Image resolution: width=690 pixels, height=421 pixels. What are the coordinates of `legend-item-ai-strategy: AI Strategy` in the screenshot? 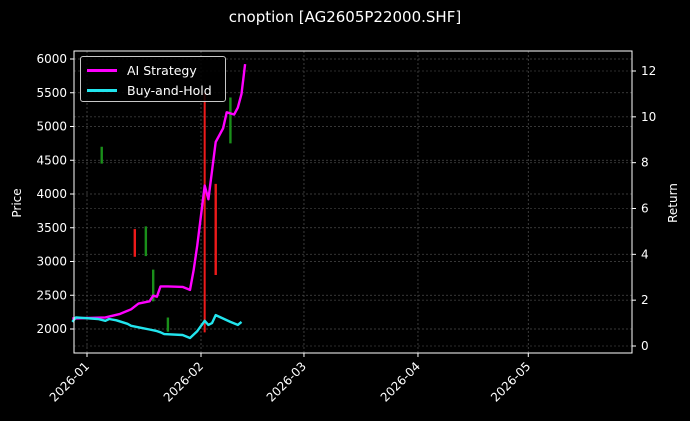 It's located at (142, 70).